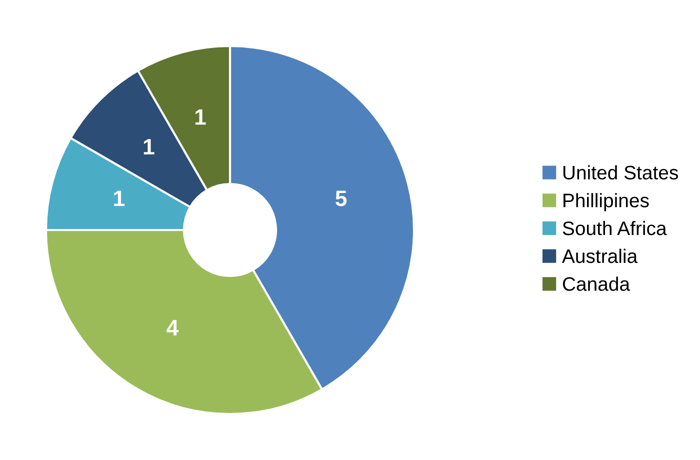 Image resolution: width=700 pixels, height=460 pixels. I want to click on legend-label: South Africa, so click(614, 228).